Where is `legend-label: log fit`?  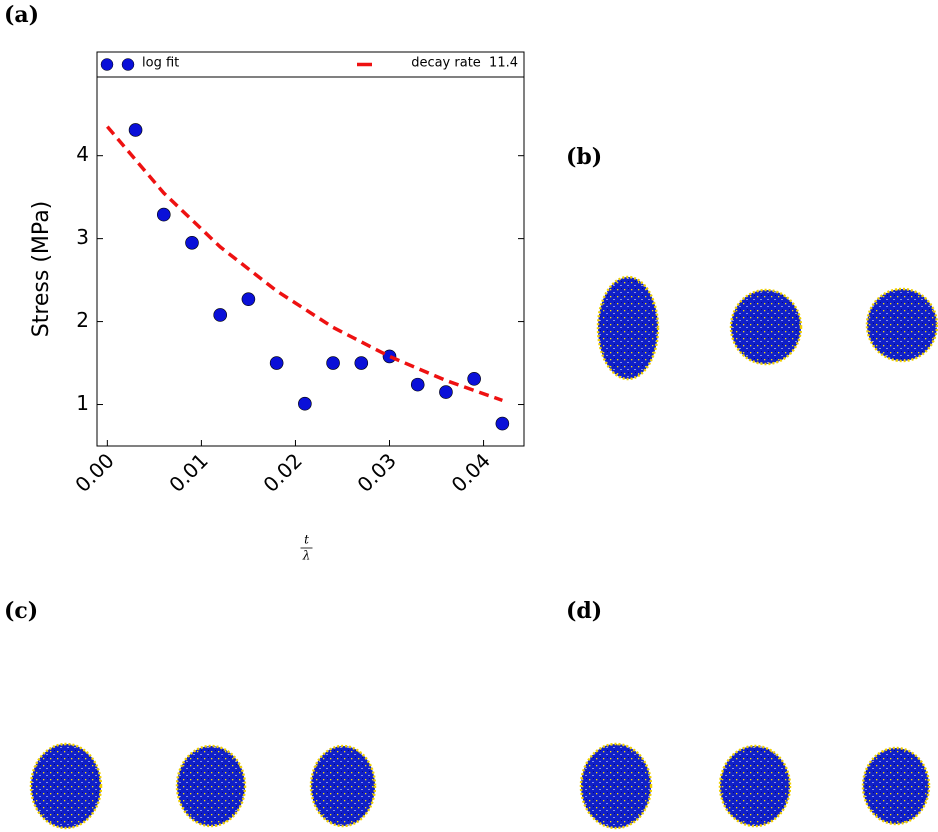 legend-label: log fit is located at coordinates (160, 63).